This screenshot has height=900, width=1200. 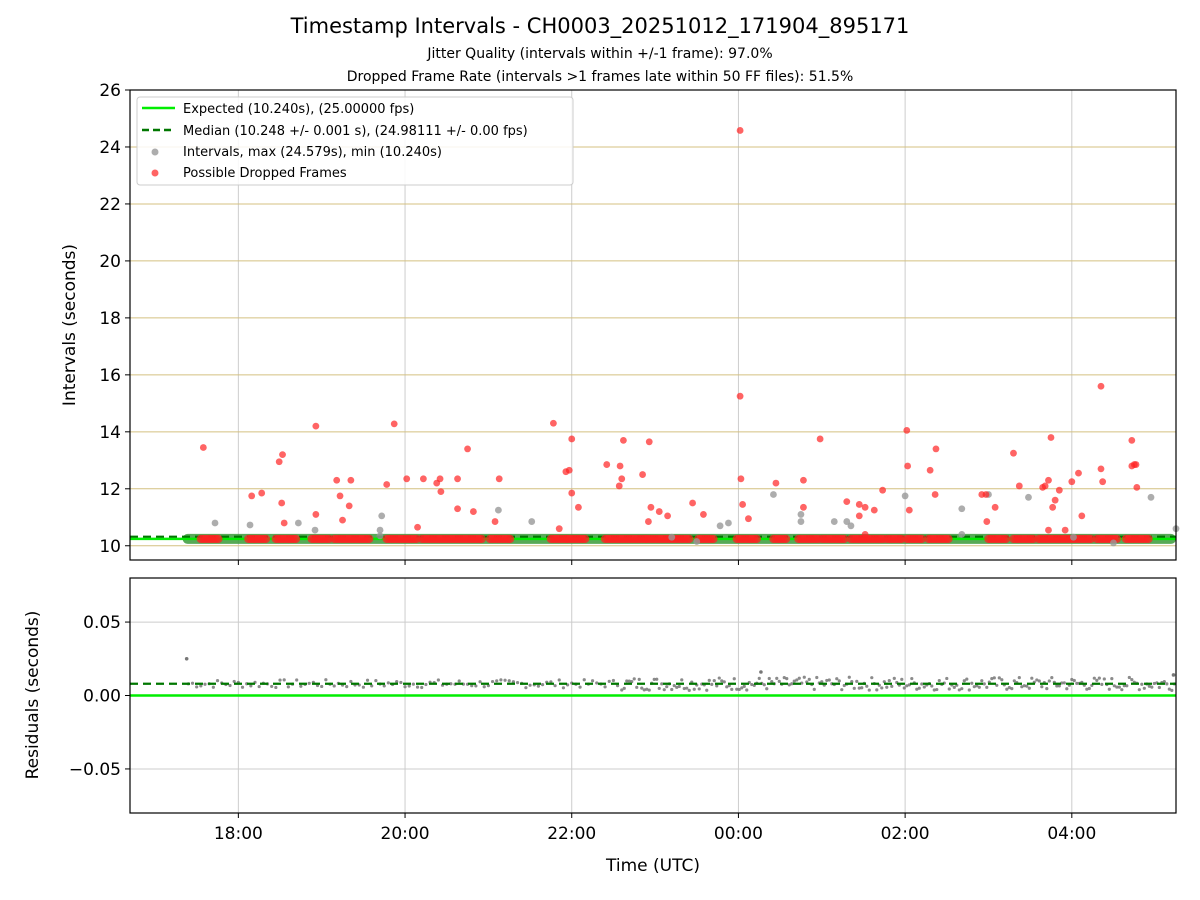 I want to click on xtick-label-4: 02:00, so click(x=905, y=834).